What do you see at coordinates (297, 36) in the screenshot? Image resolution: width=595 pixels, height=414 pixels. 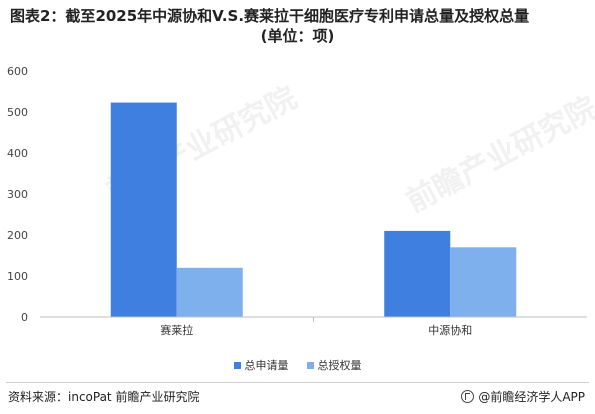 I see `chart-title-line2: (单位：项)` at bounding box center [297, 36].